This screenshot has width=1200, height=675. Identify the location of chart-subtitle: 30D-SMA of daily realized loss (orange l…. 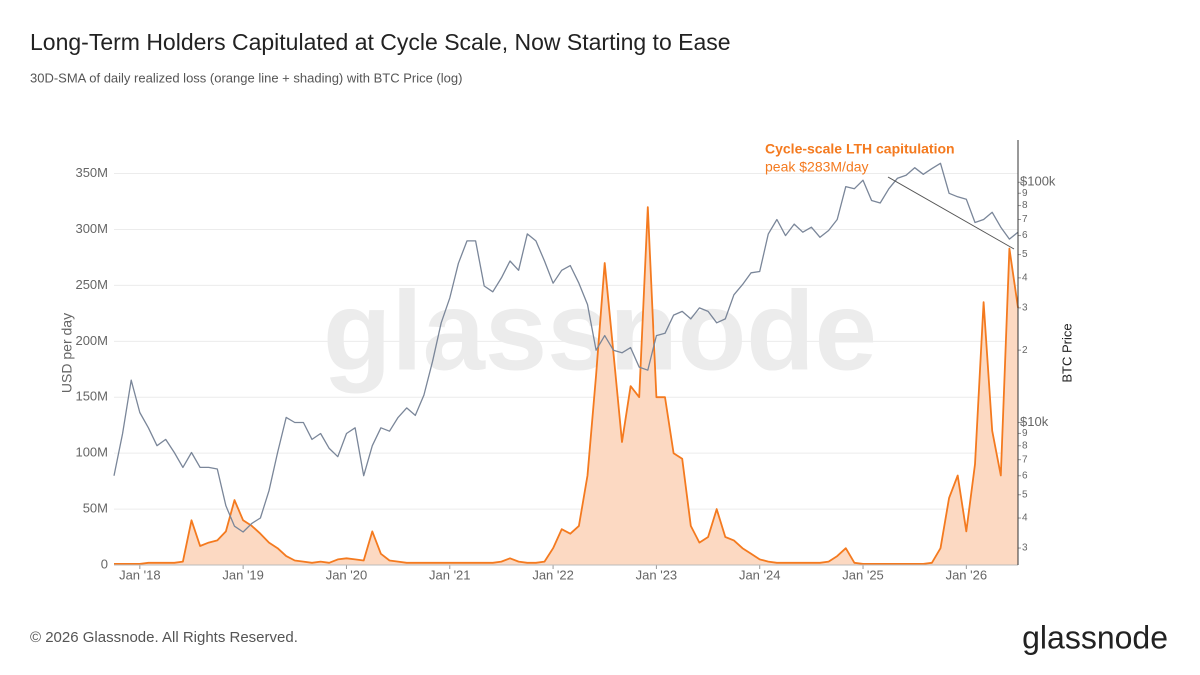
(246, 77).